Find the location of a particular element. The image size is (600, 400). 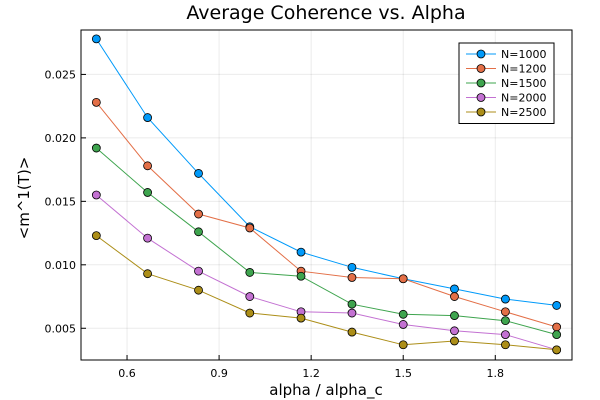

y-tick-label: 0.015 is located at coordinates (61, 201).